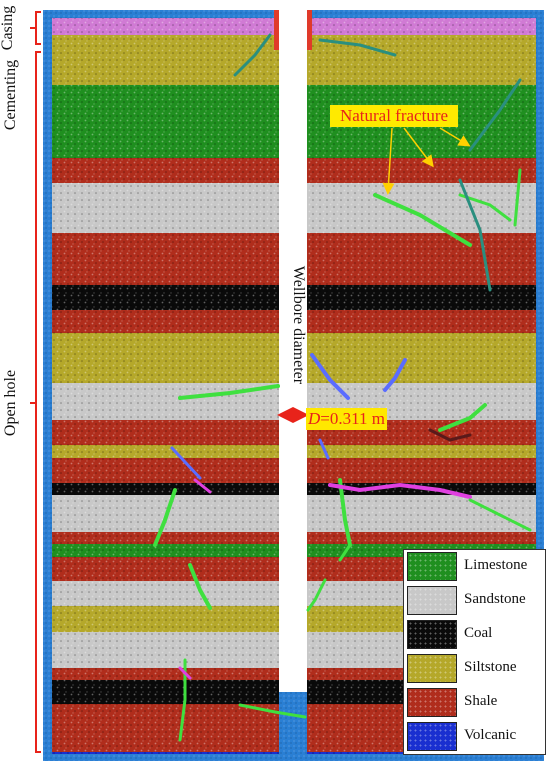 Image resolution: width=550 pixels, height=766 pixels. I want to click on wellbore-diameter-text: Wellbore diameter, so click(298, 325).